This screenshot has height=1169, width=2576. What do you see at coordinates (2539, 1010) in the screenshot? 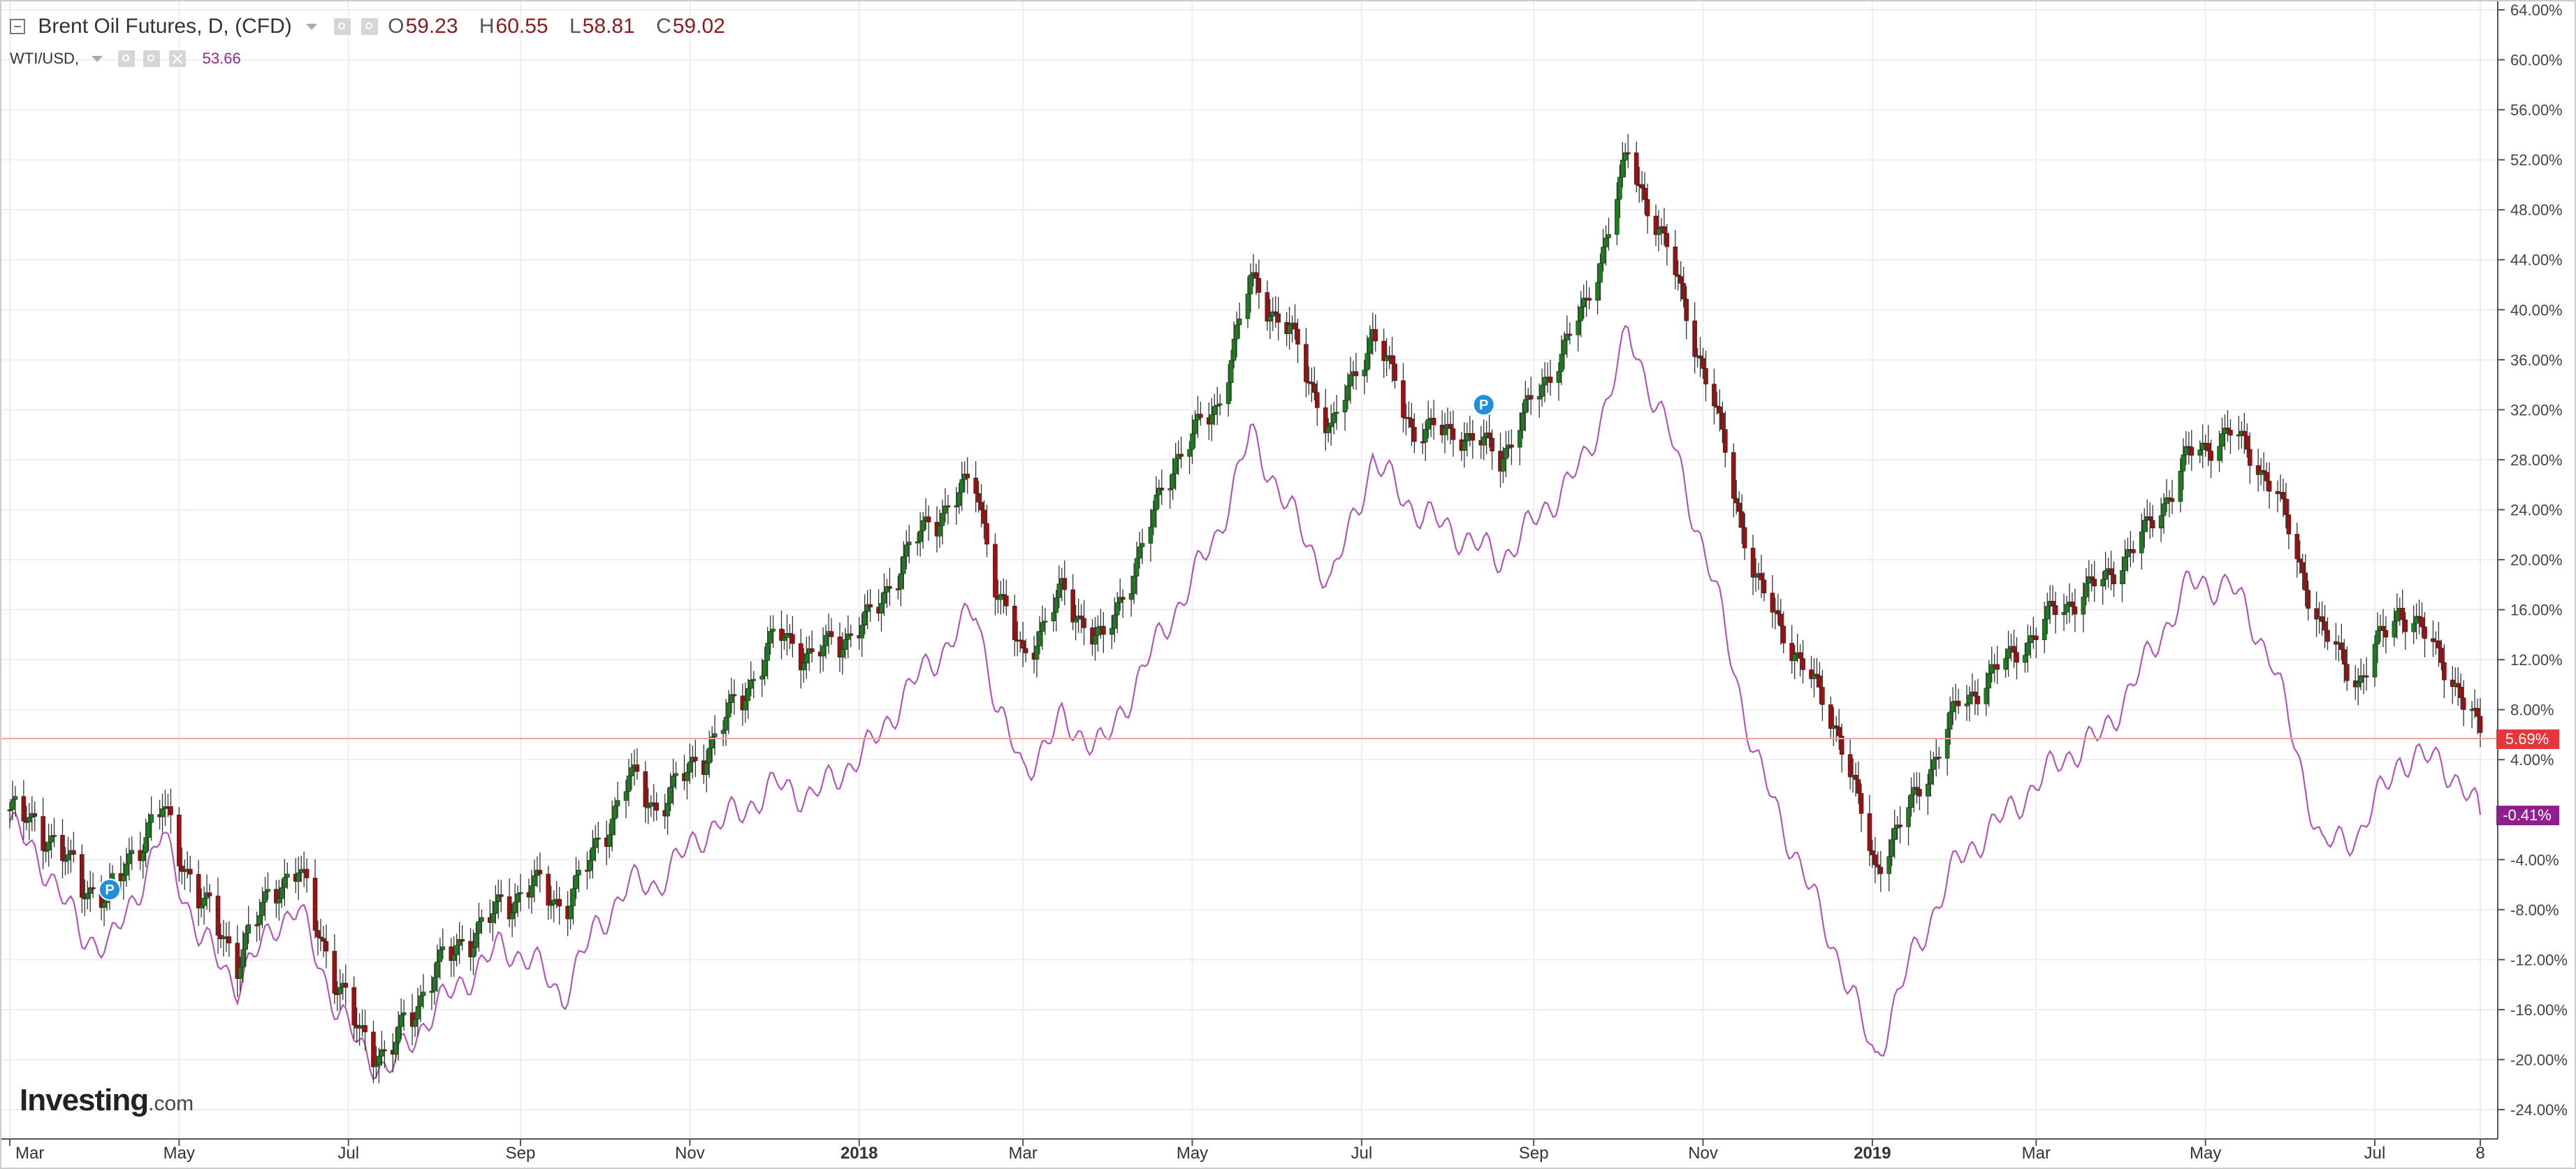
I see `y-tick-label: -16.00%` at bounding box center [2539, 1010].